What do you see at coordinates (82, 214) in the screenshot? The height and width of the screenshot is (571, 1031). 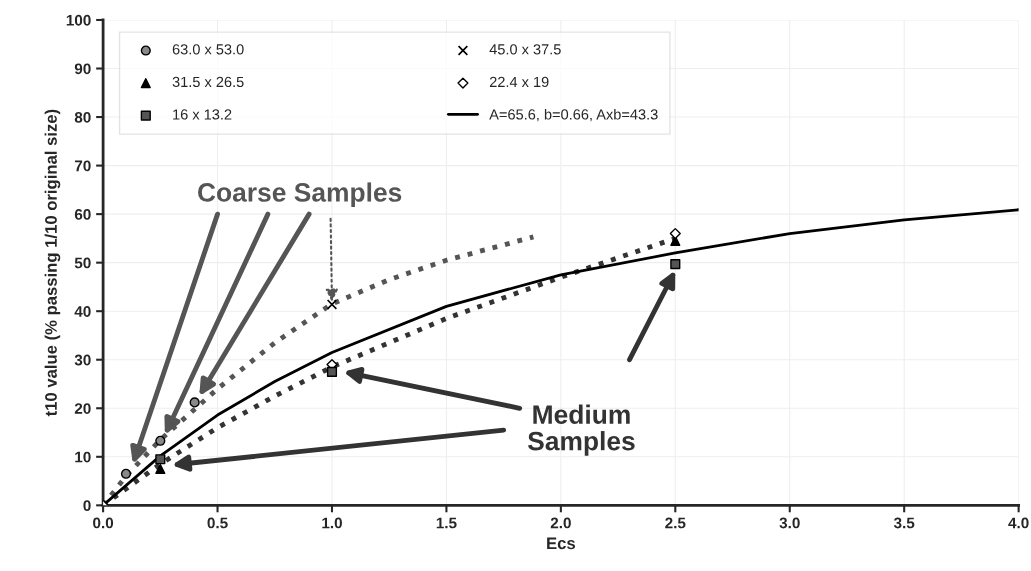 I see `y-tick-label: 60` at bounding box center [82, 214].